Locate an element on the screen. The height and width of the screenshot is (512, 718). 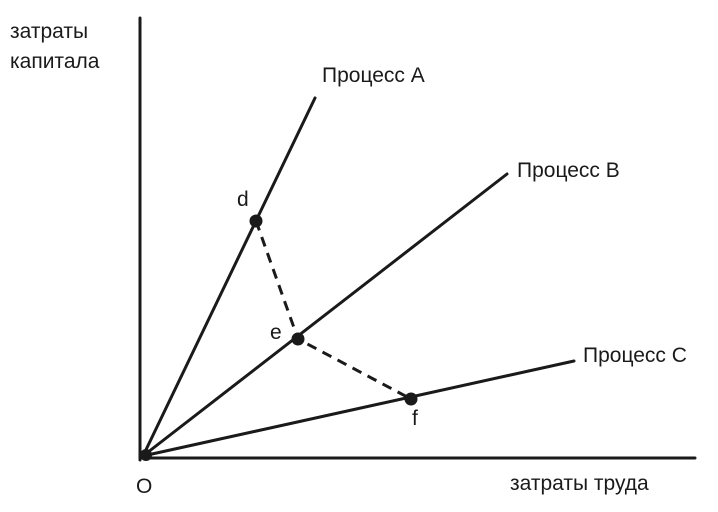
y-axis-label-line1: затраты is located at coordinates (49, 31).